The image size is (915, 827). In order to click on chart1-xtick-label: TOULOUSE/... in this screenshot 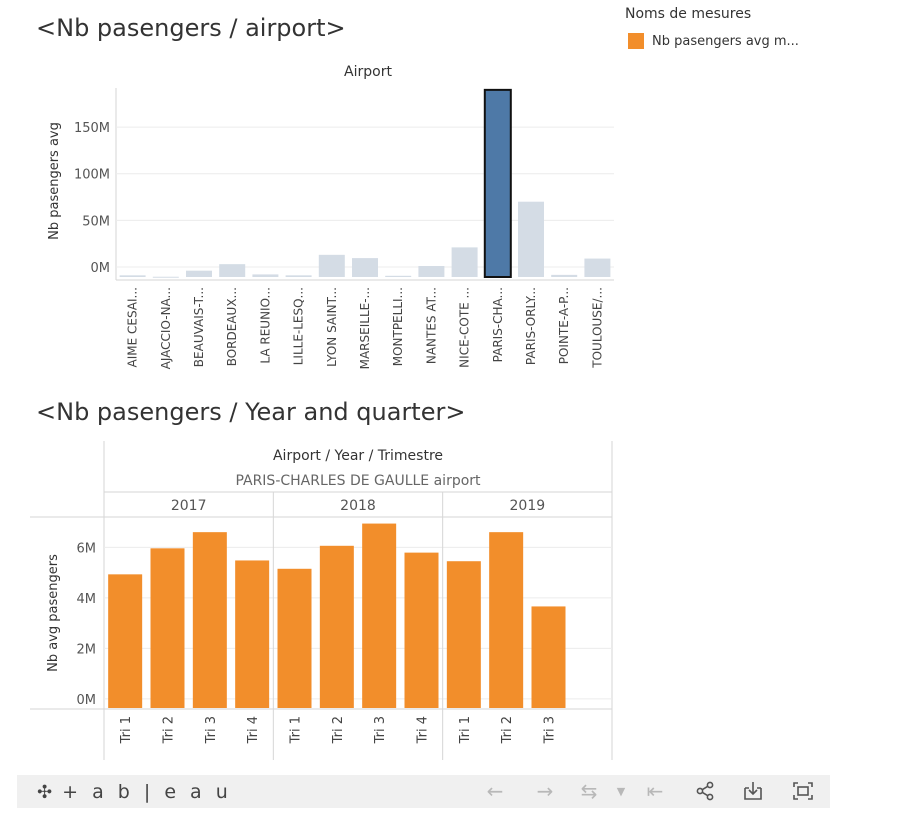, I will do `click(597, 328)`.